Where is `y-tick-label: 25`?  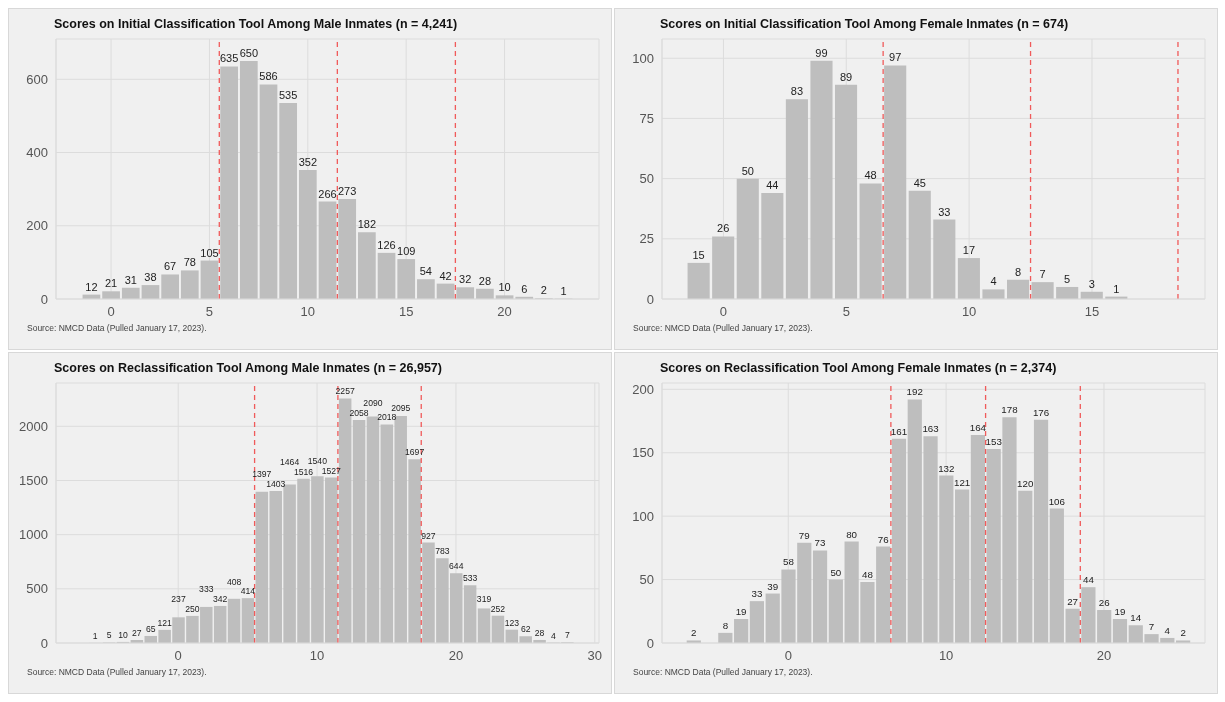 y-tick-label: 25 is located at coordinates (646, 239).